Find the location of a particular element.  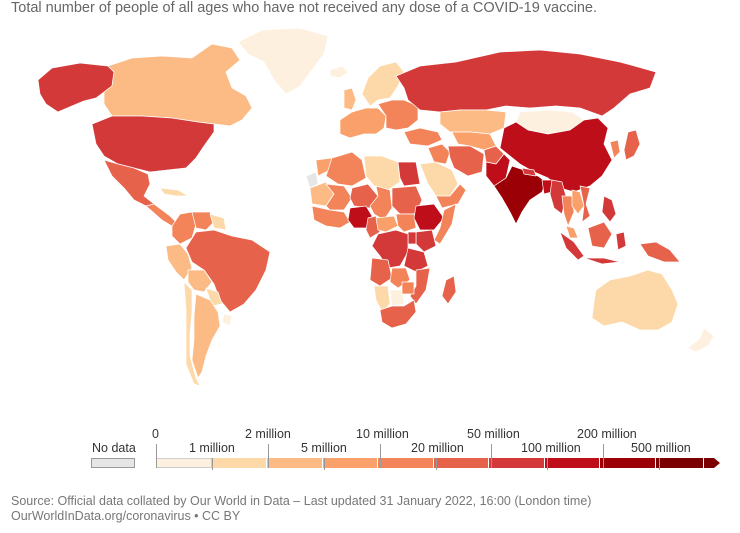

region-uruguay: Uruguay is located at coordinates (227, 320).